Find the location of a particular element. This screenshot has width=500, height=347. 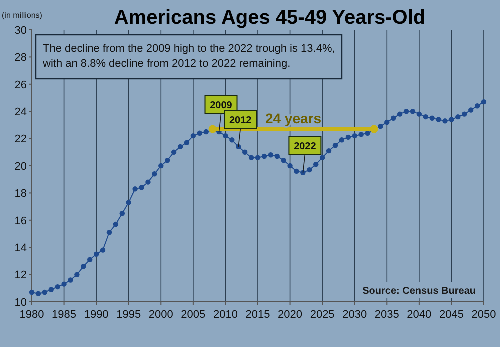

y-tick-label: 12 is located at coordinates (20, 276).